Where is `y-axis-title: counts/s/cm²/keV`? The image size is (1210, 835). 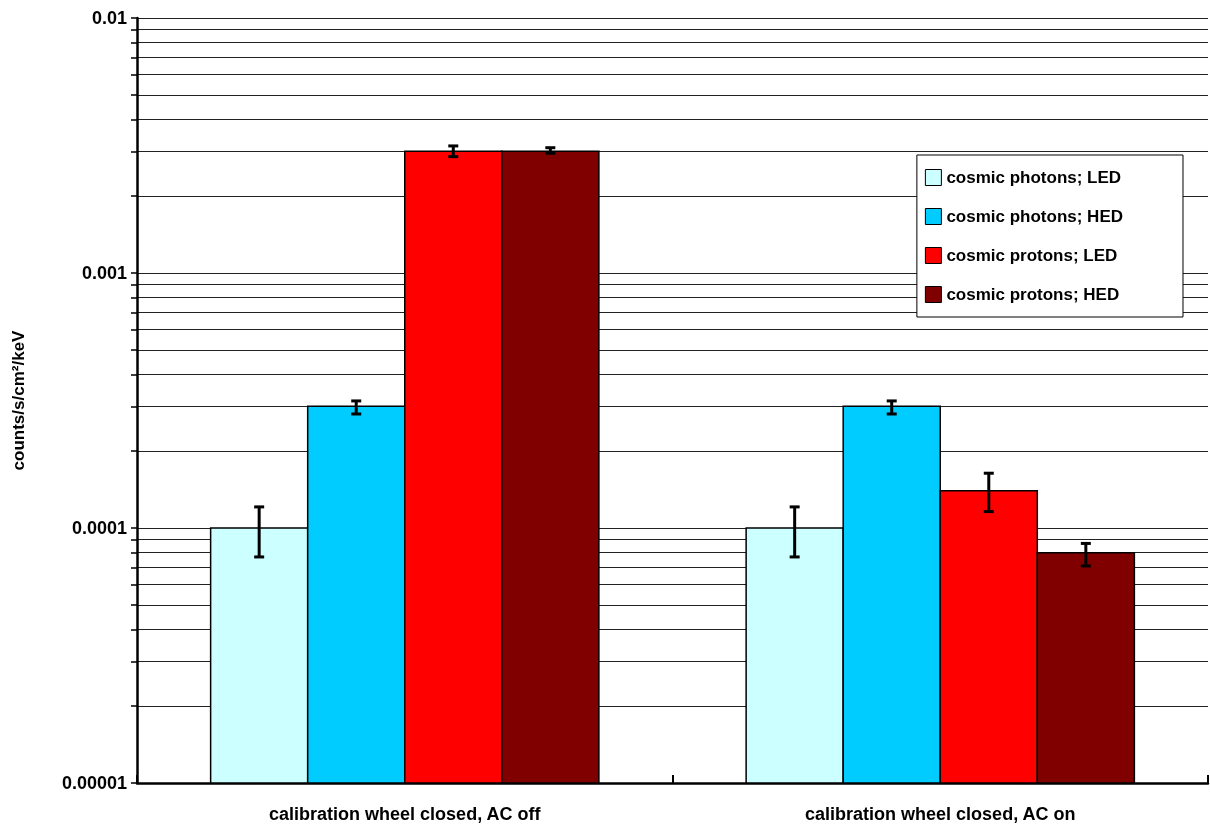
y-axis-title: counts/s/cm²/keV is located at coordinates (18, 400).